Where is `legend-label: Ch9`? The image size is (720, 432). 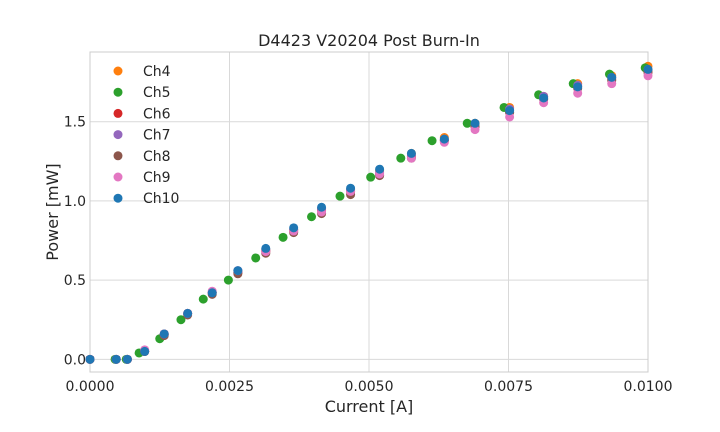 legend-label: Ch9 is located at coordinates (157, 178).